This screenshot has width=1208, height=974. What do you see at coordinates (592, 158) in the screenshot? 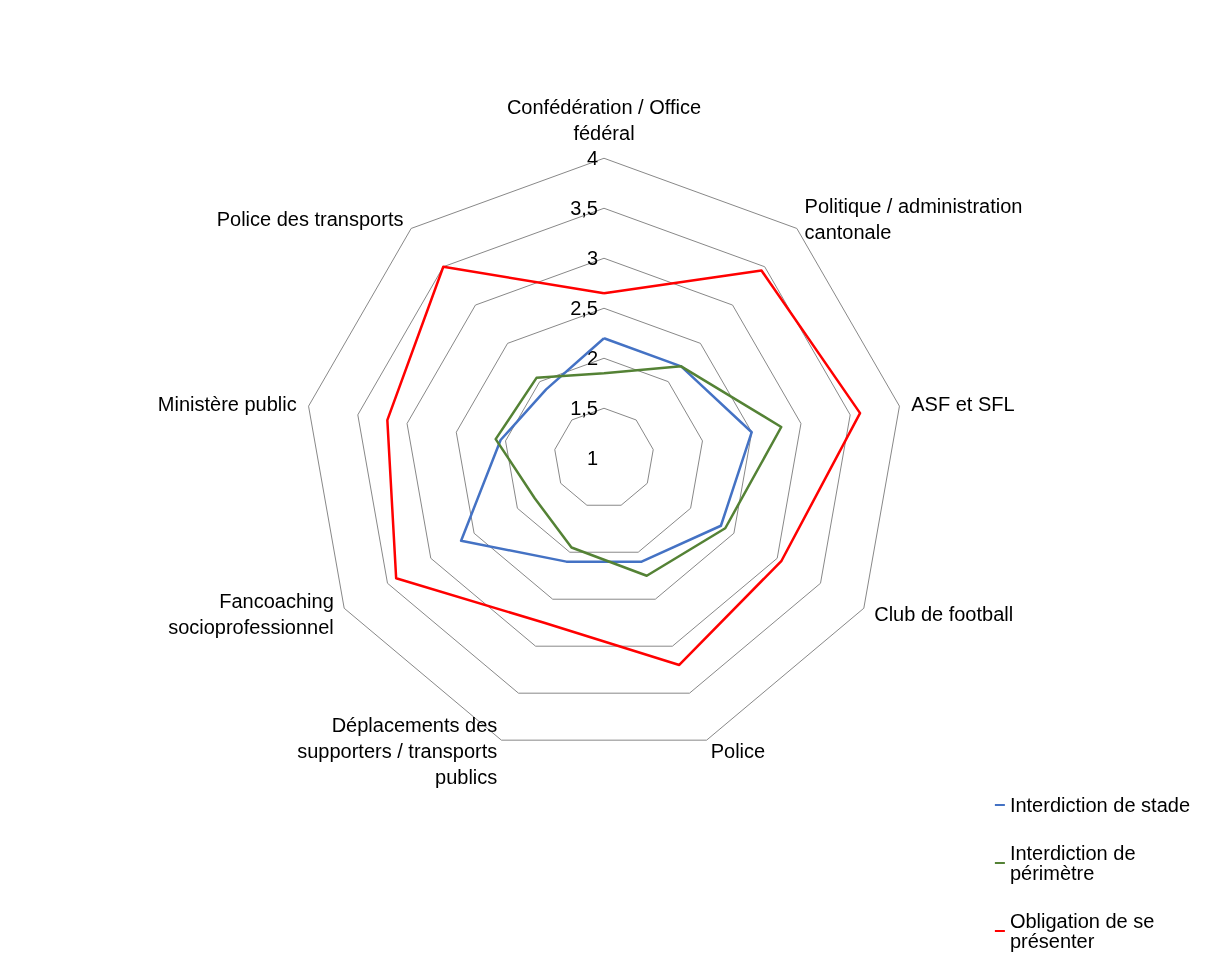
I see `y-tick-label: 4` at bounding box center [592, 158].